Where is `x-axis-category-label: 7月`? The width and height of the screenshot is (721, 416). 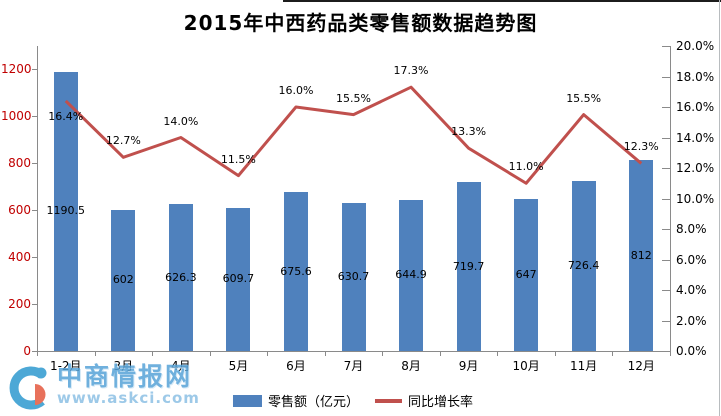
x-axis-category-label: 7月 is located at coordinates (353, 366).